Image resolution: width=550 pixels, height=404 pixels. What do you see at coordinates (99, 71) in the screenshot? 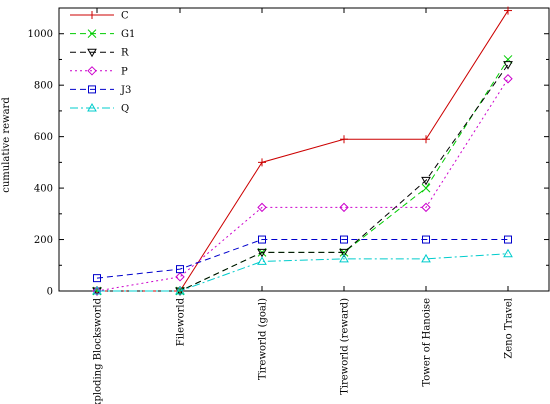
I see `legend-item-p: P` at bounding box center [99, 71].